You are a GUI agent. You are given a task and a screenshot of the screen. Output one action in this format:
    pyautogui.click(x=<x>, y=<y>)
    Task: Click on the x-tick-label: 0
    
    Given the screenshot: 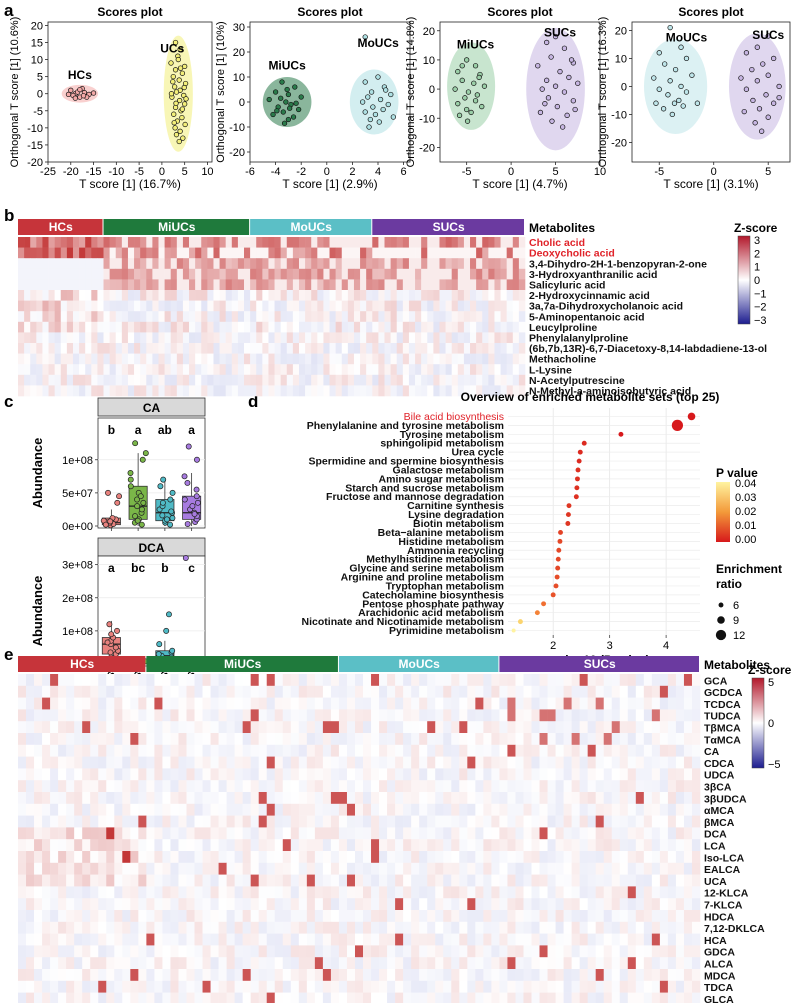 What is the action you would take?
    pyautogui.click(x=327, y=172)
    